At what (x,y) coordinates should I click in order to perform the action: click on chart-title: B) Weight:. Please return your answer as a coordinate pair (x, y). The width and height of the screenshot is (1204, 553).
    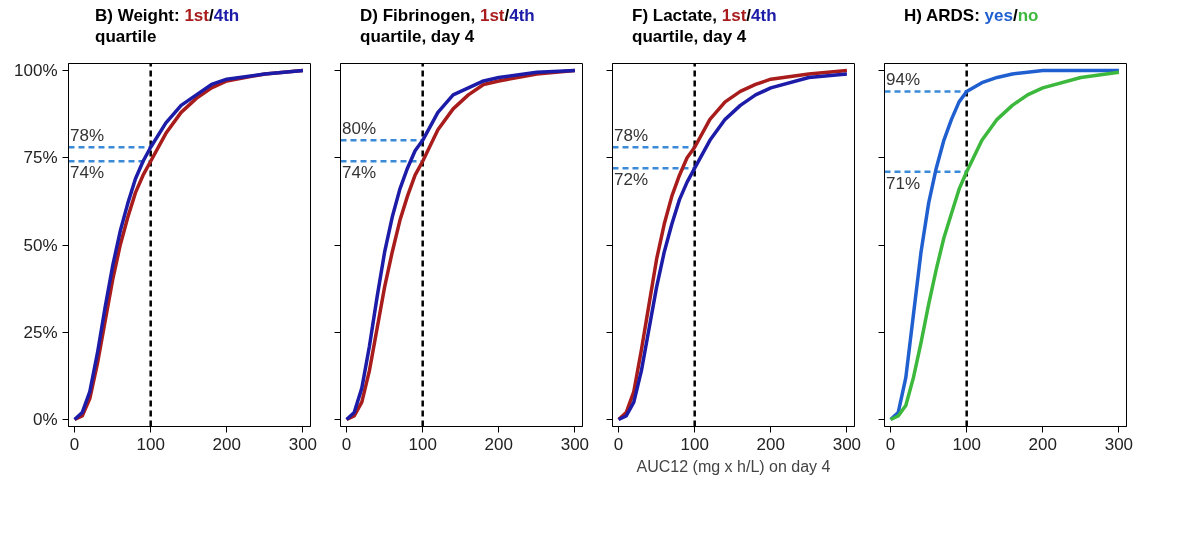
    Looking at the image, I should click on (137, 15).